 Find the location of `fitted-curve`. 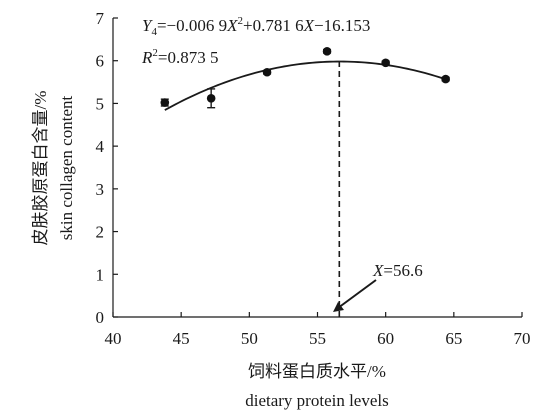

fitted-curve is located at coordinates (305, 85).